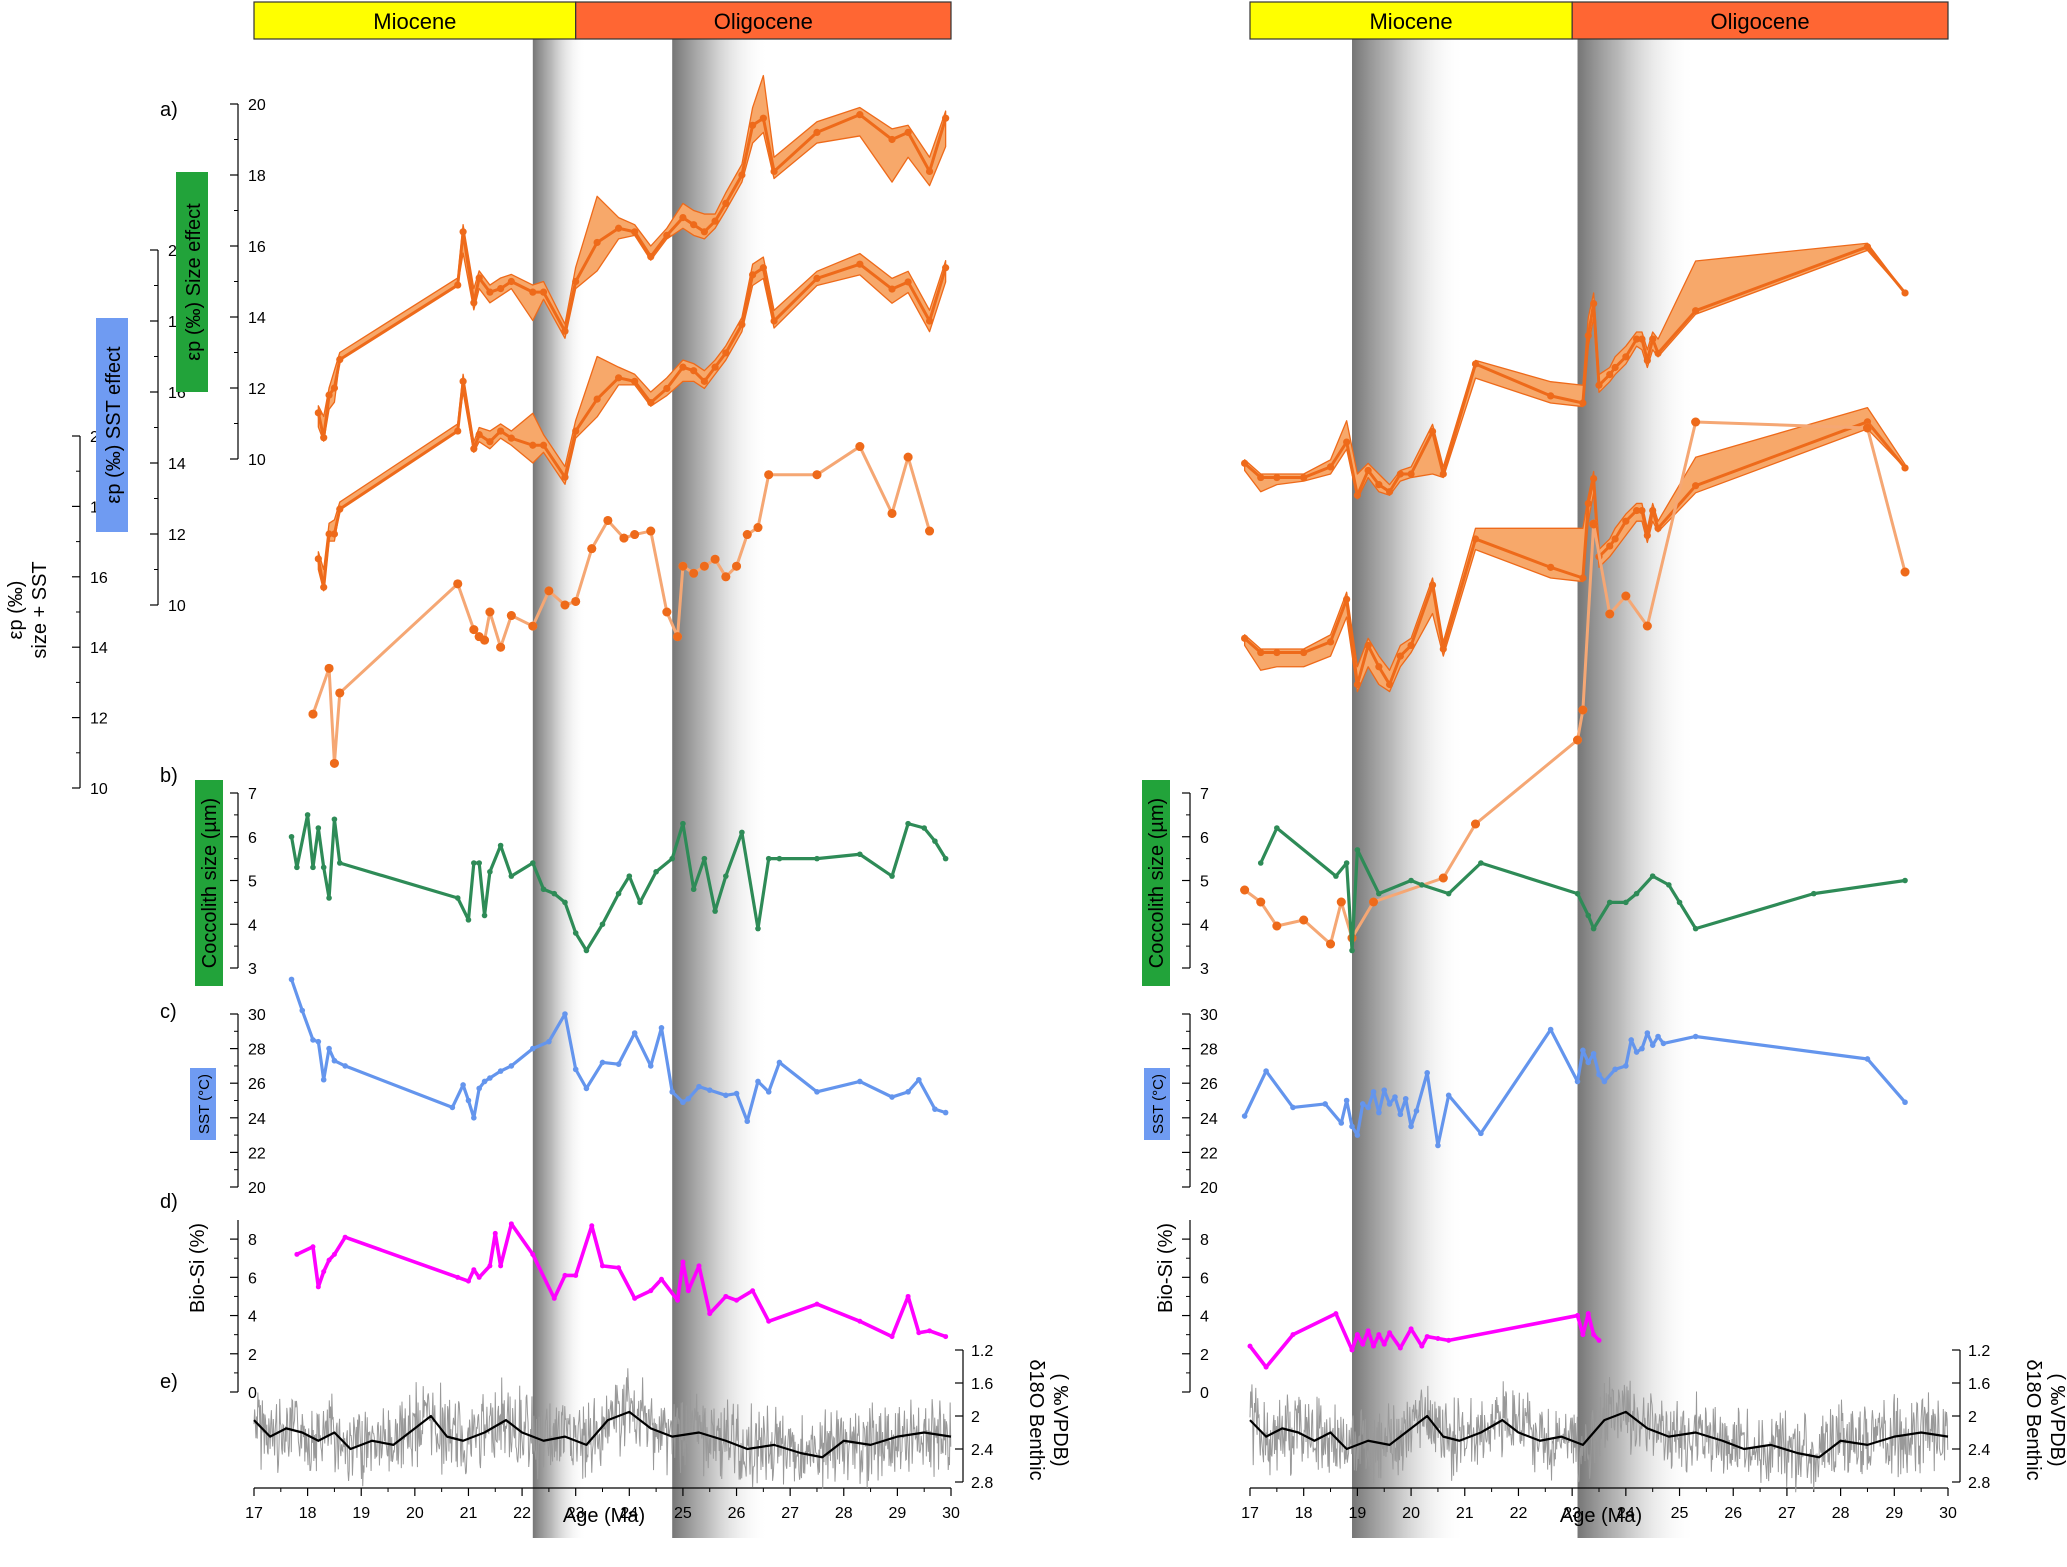 The width and height of the screenshot is (2067, 1567). Describe the element at coordinates (844, 1513) in the screenshot. I see `left-x-tick-label-28: 28` at that location.